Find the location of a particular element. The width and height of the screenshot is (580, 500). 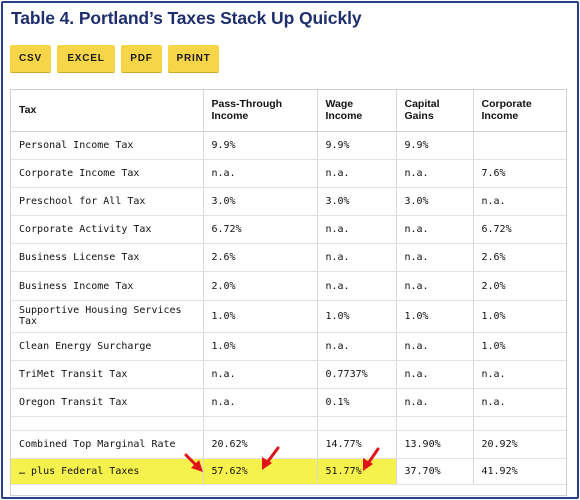

column-header-corporate: Corporate Income is located at coordinates (519, 111).